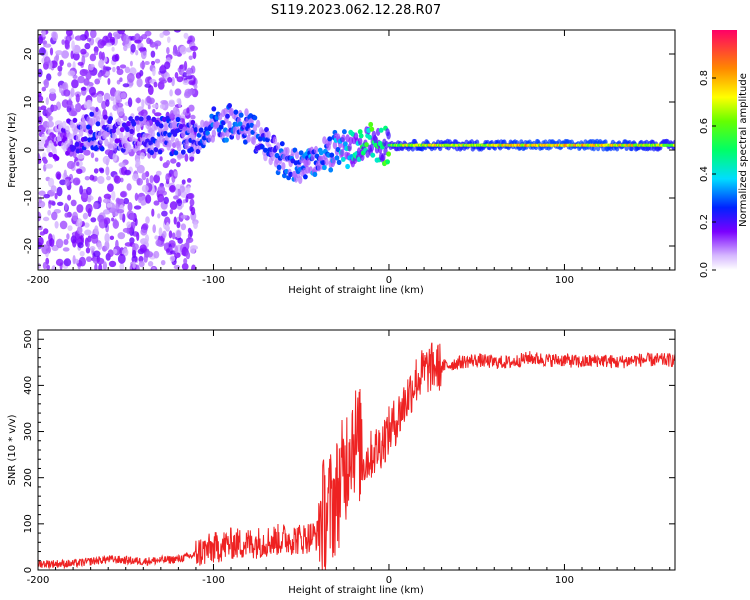 This screenshot has width=750, height=600. What do you see at coordinates (743, 150) in the screenshot?
I see `colorbar-label: Normalized spectral amplitude` at bounding box center [743, 150].